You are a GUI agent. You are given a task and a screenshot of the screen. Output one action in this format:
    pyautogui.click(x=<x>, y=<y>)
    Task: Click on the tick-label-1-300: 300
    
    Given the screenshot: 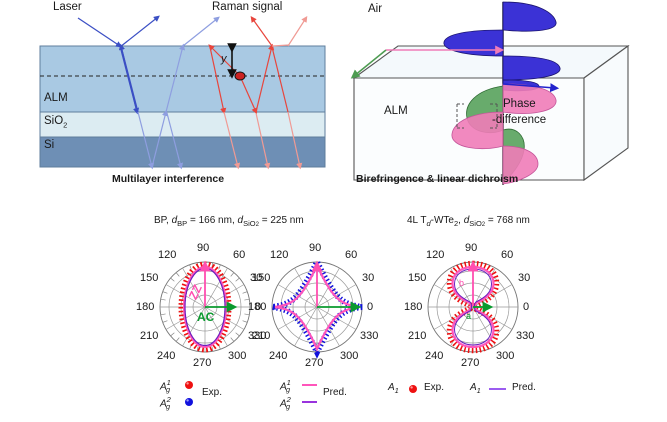 What is the action you would take?
    pyautogui.click(x=237, y=356)
    